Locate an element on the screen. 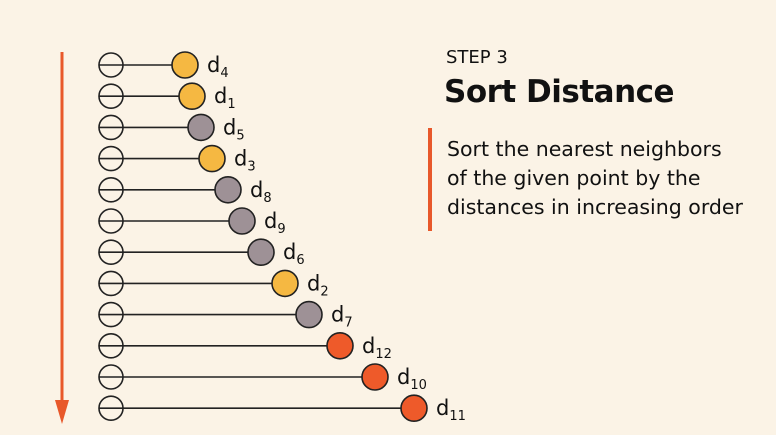  distance-label: d5 is located at coordinates (234, 129).